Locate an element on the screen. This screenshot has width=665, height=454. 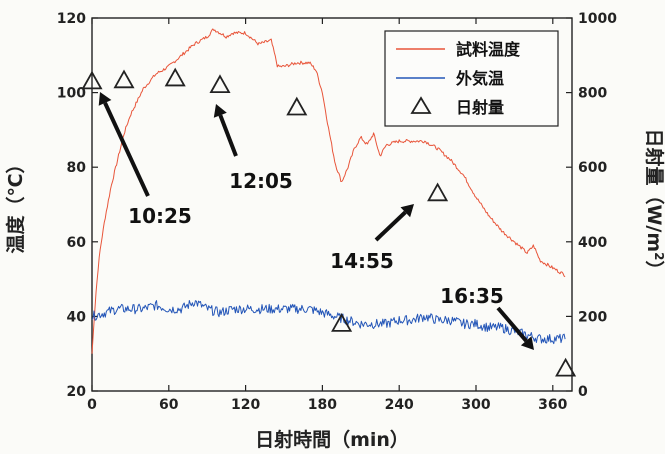
y-right-axis-label-tail: ） is located at coordinates (654, 270).